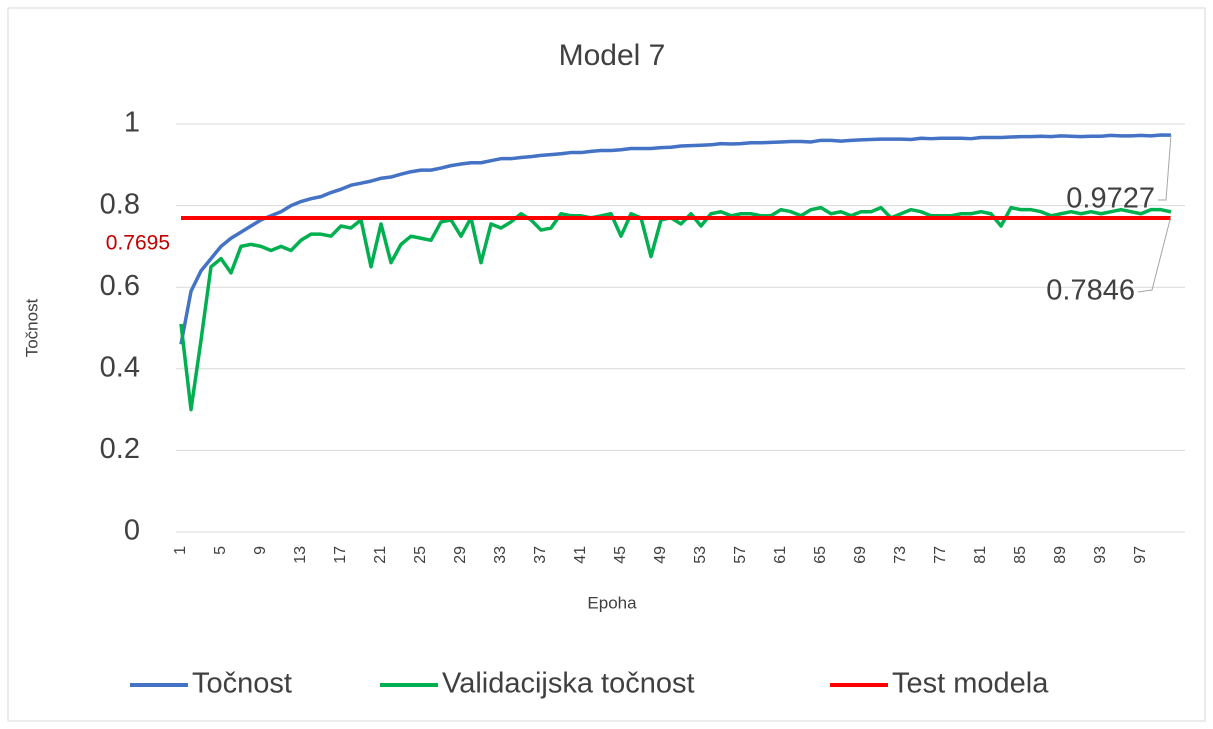 This screenshot has width=1213, height=729. What do you see at coordinates (120, 204) in the screenshot?
I see `y-tick-label: 0.8` at bounding box center [120, 204].